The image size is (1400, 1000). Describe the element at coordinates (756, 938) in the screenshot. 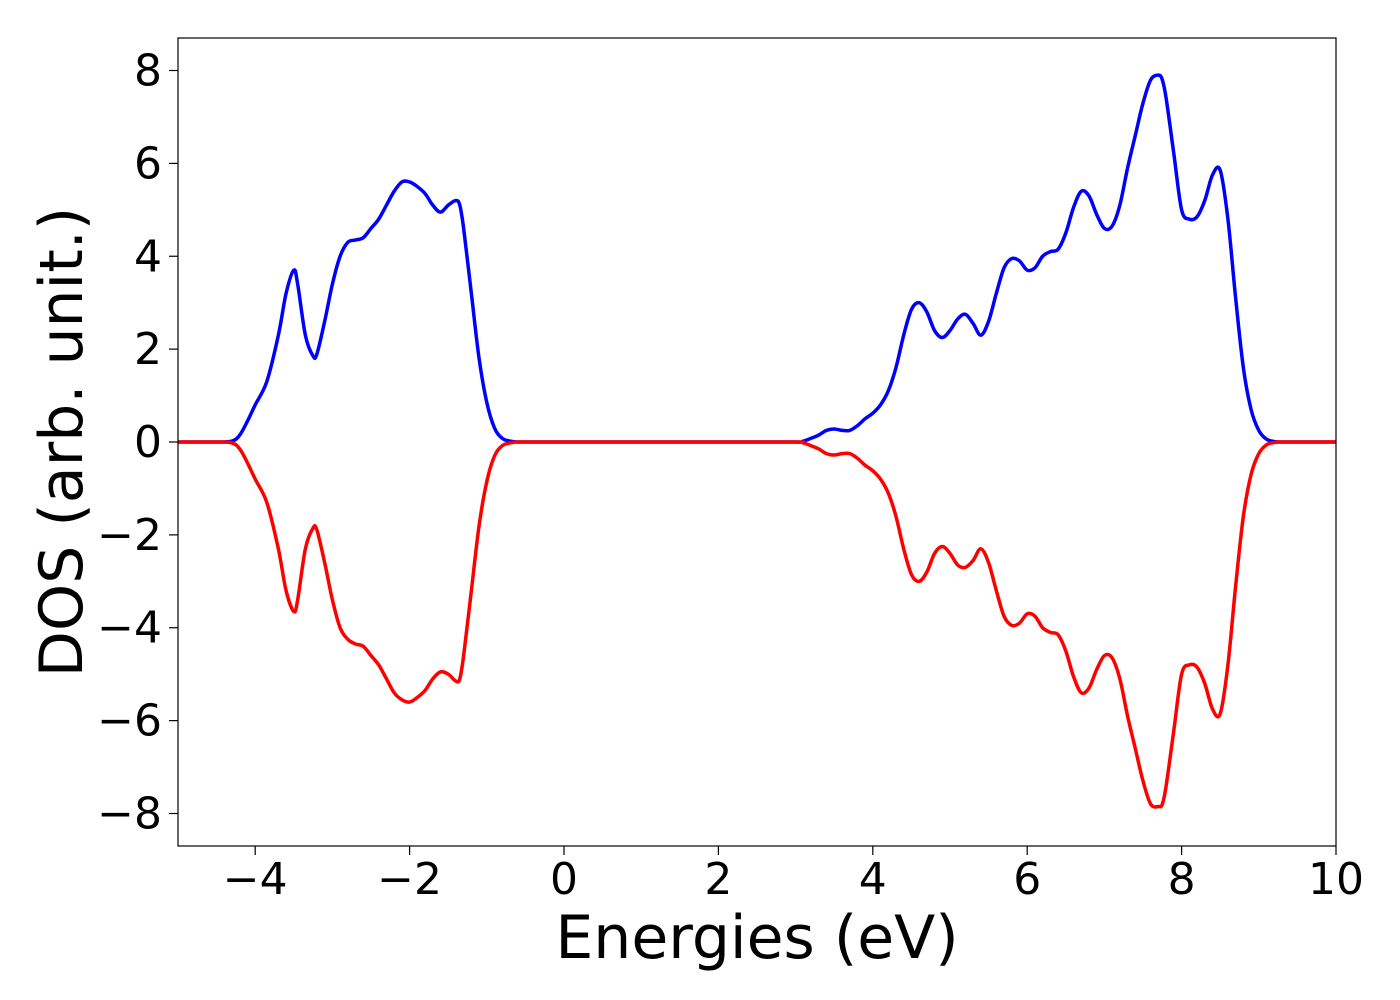

I see `x-axis-label: Energies (eV)` at that location.